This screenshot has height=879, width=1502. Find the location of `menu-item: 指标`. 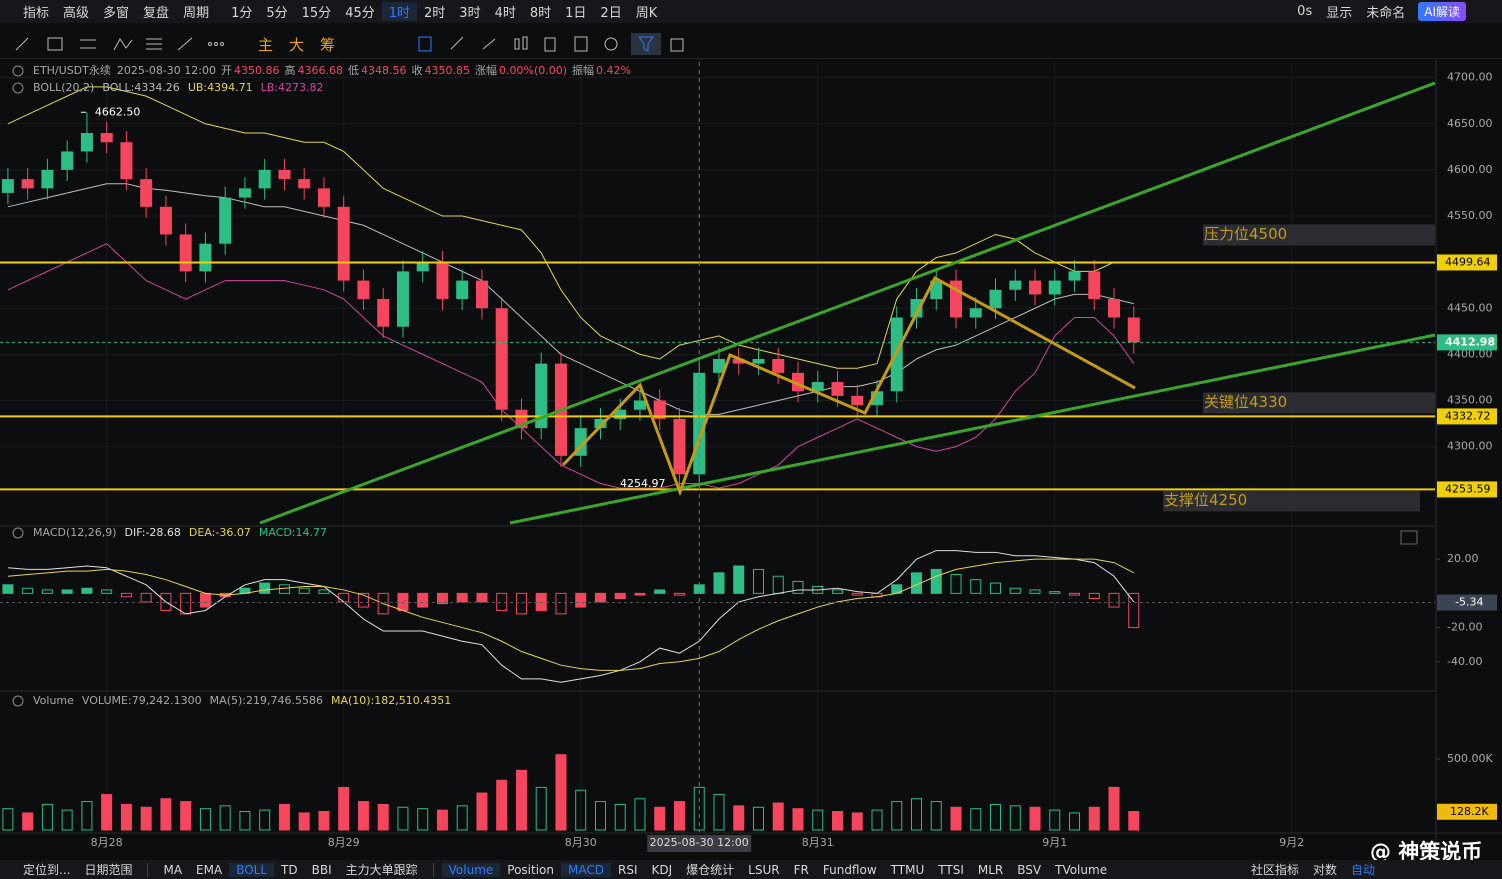

menu-item: 指标 is located at coordinates (36, 13).